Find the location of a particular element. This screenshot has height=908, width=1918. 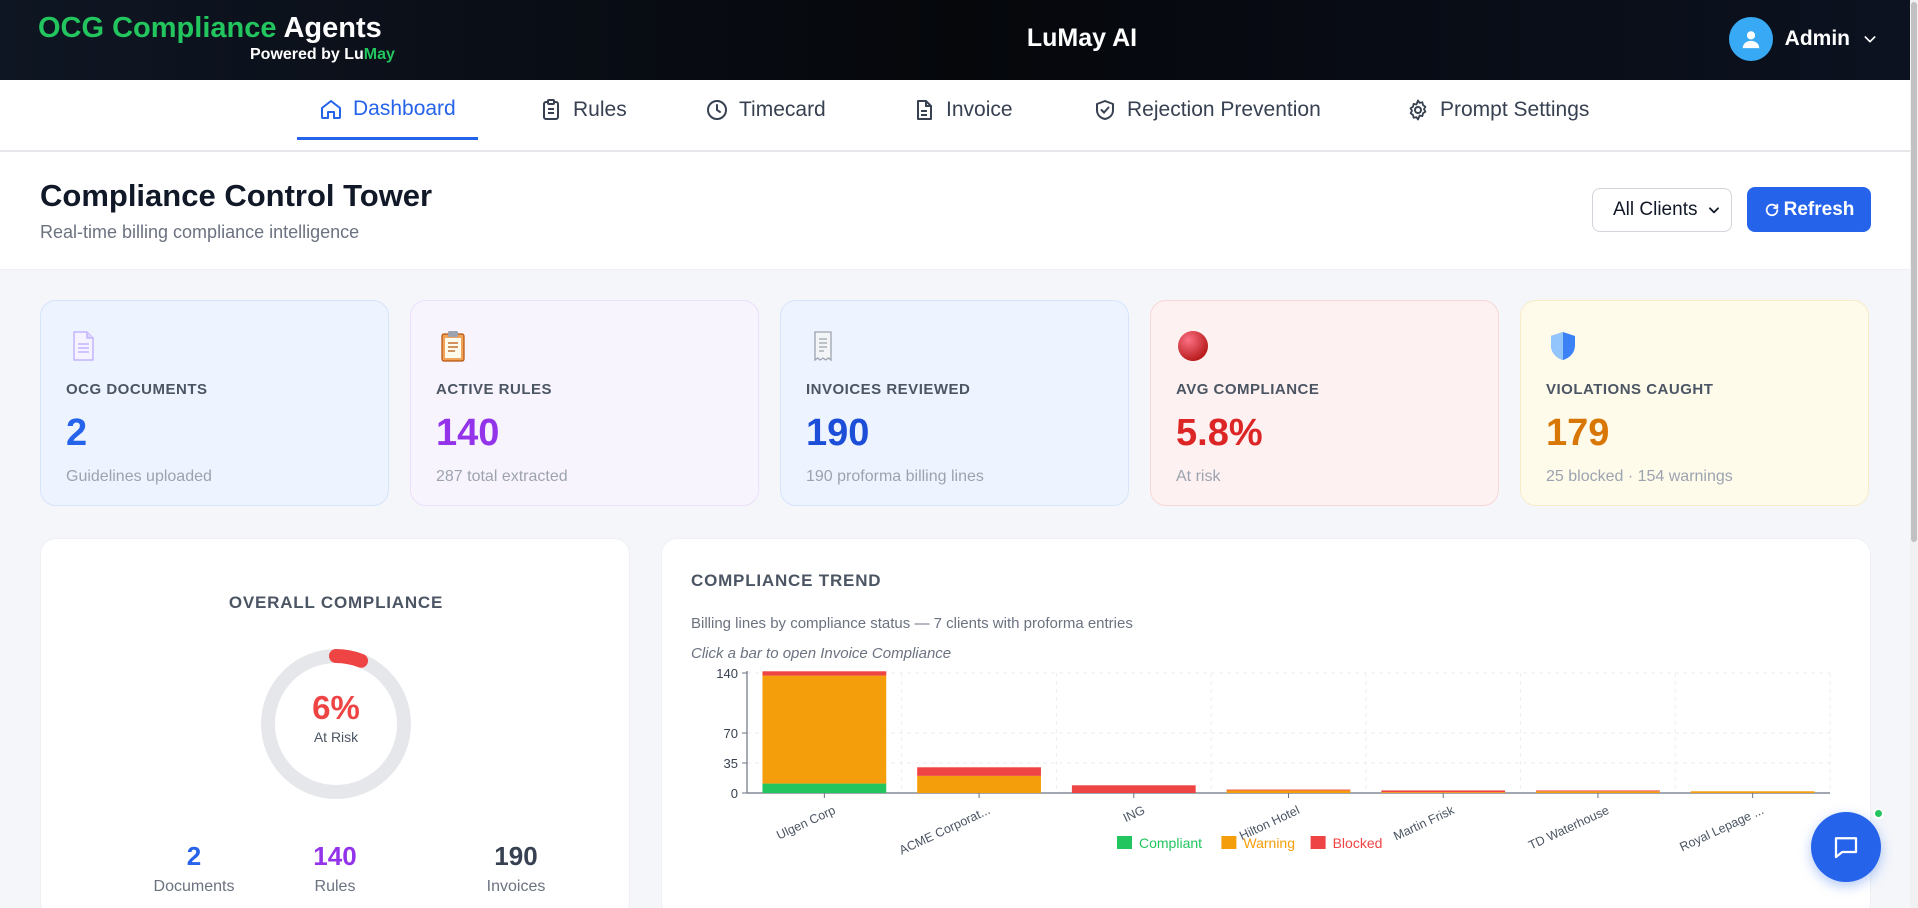

overall-compliance-title: OVERALL COMPLIANCE is located at coordinates (336, 602).